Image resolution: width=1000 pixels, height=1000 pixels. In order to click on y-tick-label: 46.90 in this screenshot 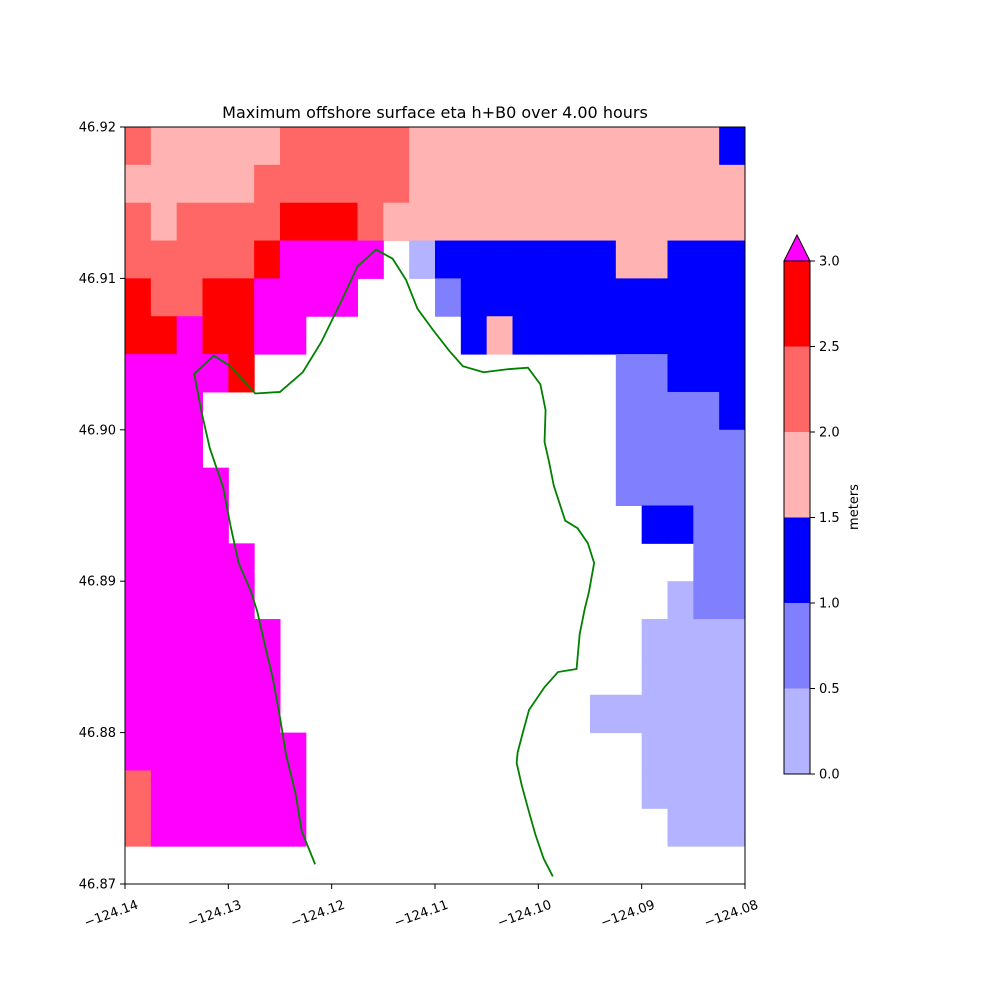, I will do `click(97, 430)`.